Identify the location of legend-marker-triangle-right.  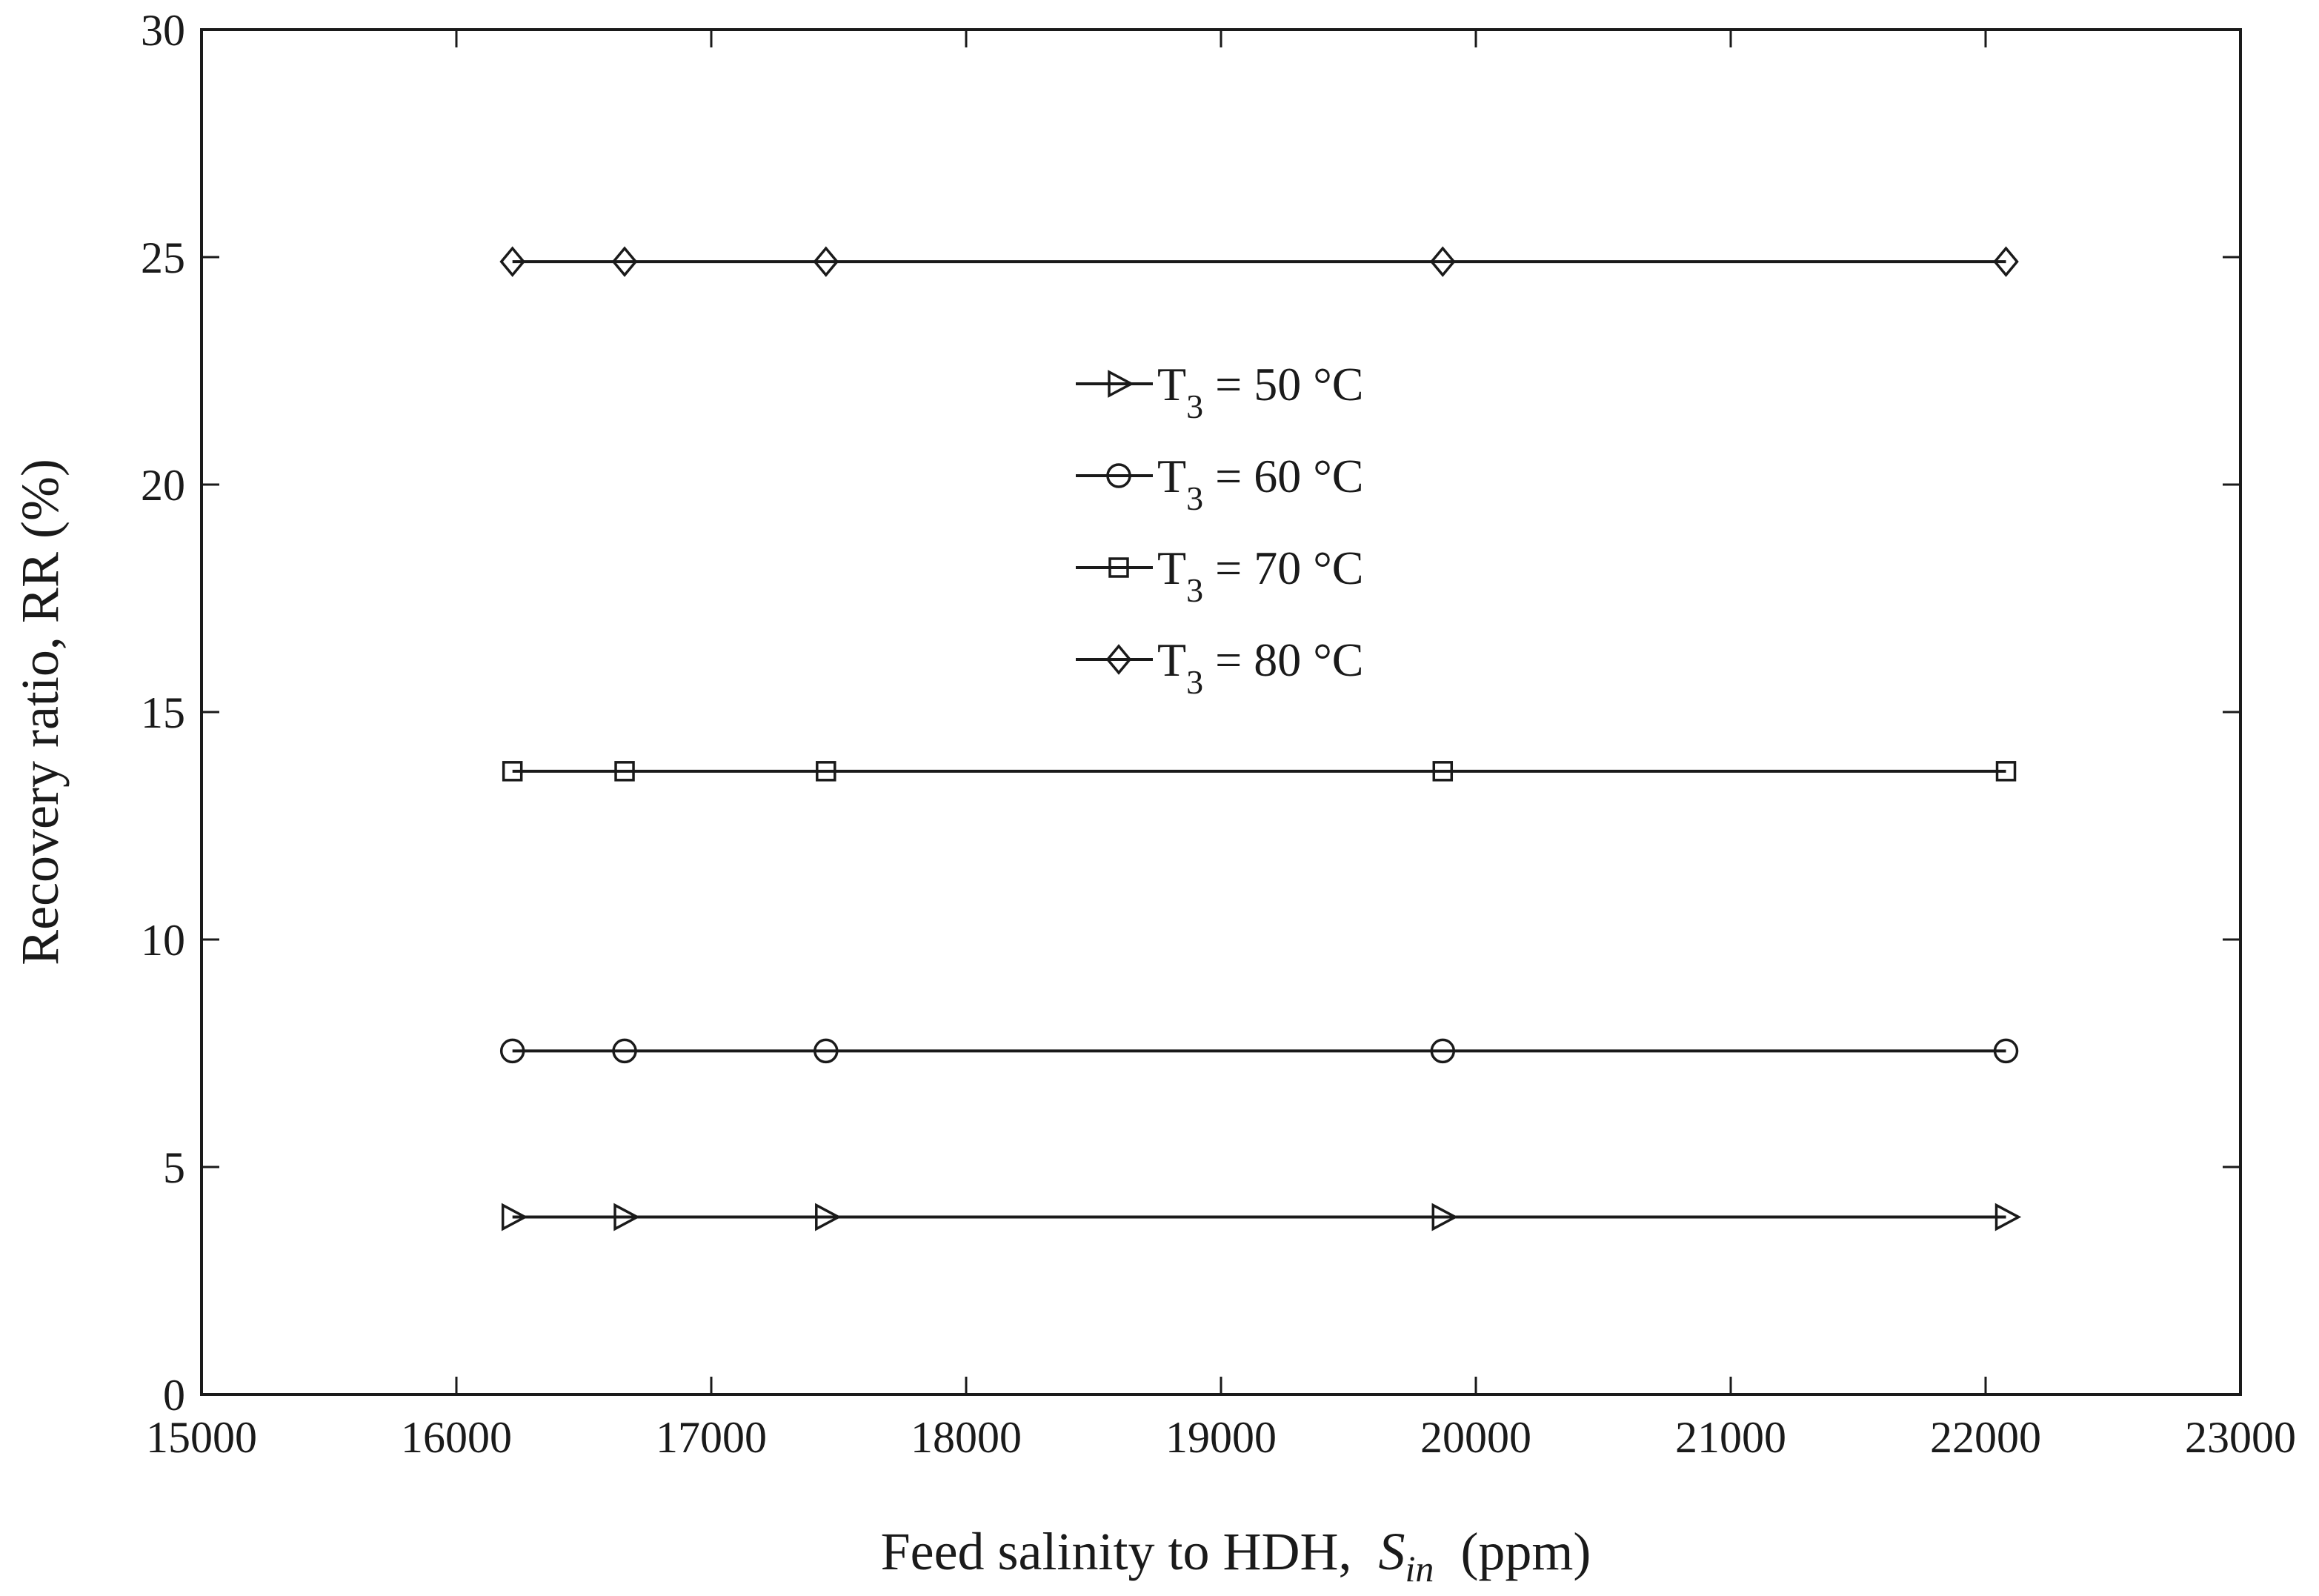
(1121, 384).